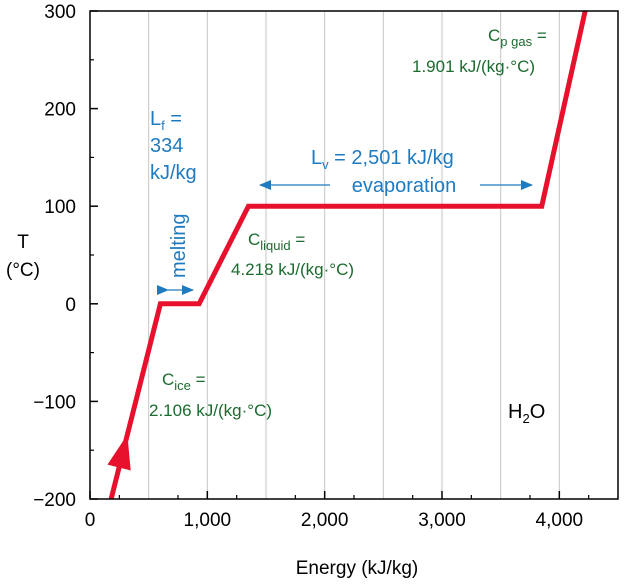 This screenshot has width=627, height=587. Describe the element at coordinates (23, 242) in the screenshot. I see `y-axis-label: T` at that location.